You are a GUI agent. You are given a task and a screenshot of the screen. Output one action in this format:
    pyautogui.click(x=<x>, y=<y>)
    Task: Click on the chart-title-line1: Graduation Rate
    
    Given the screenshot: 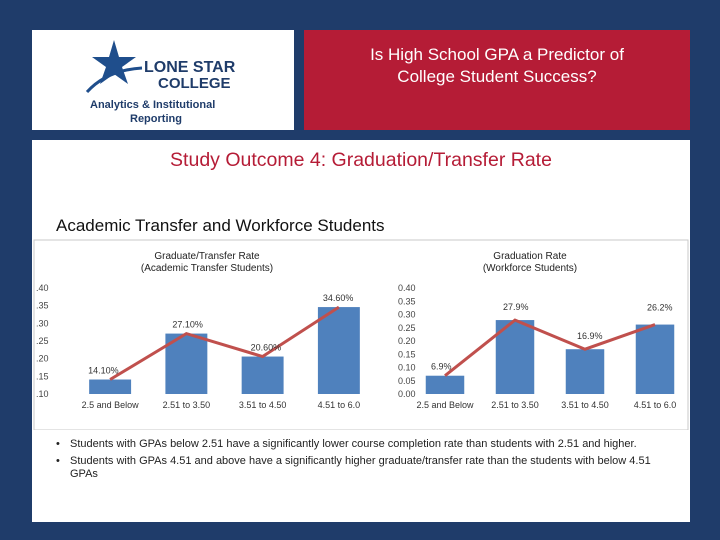 What is the action you would take?
    pyautogui.click(x=530, y=256)
    